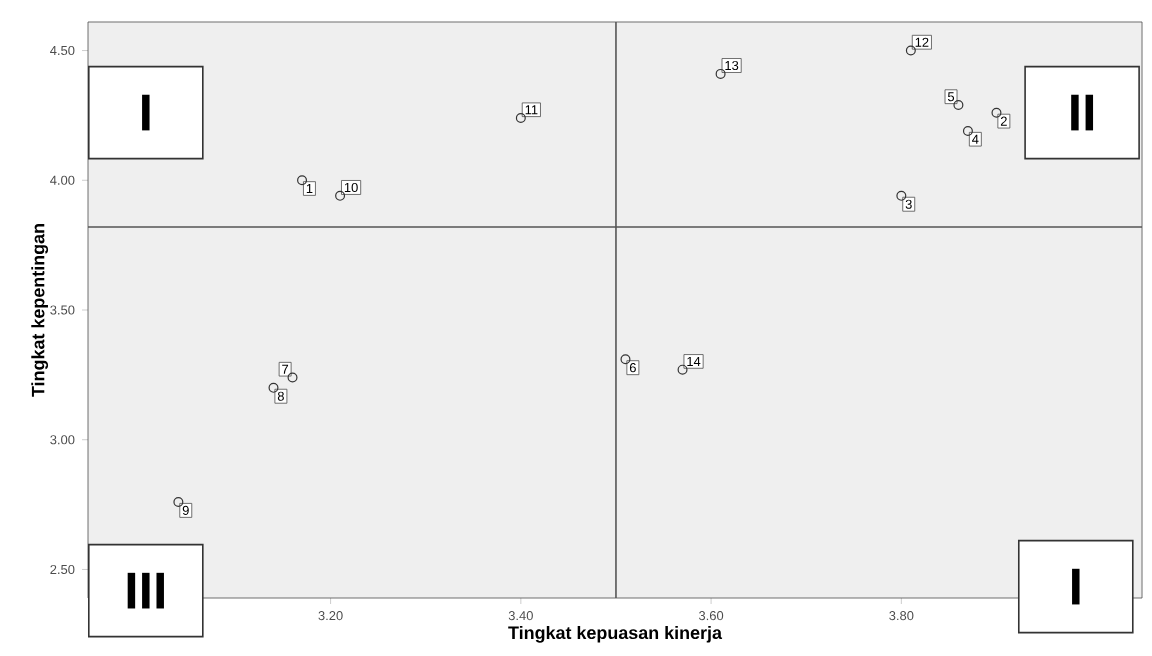 The width and height of the screenshot is (1152, 656). What do you see at coordinates (145, 590) in the screenshot?
I see `annotation: III` at bounding box center [145, 590].